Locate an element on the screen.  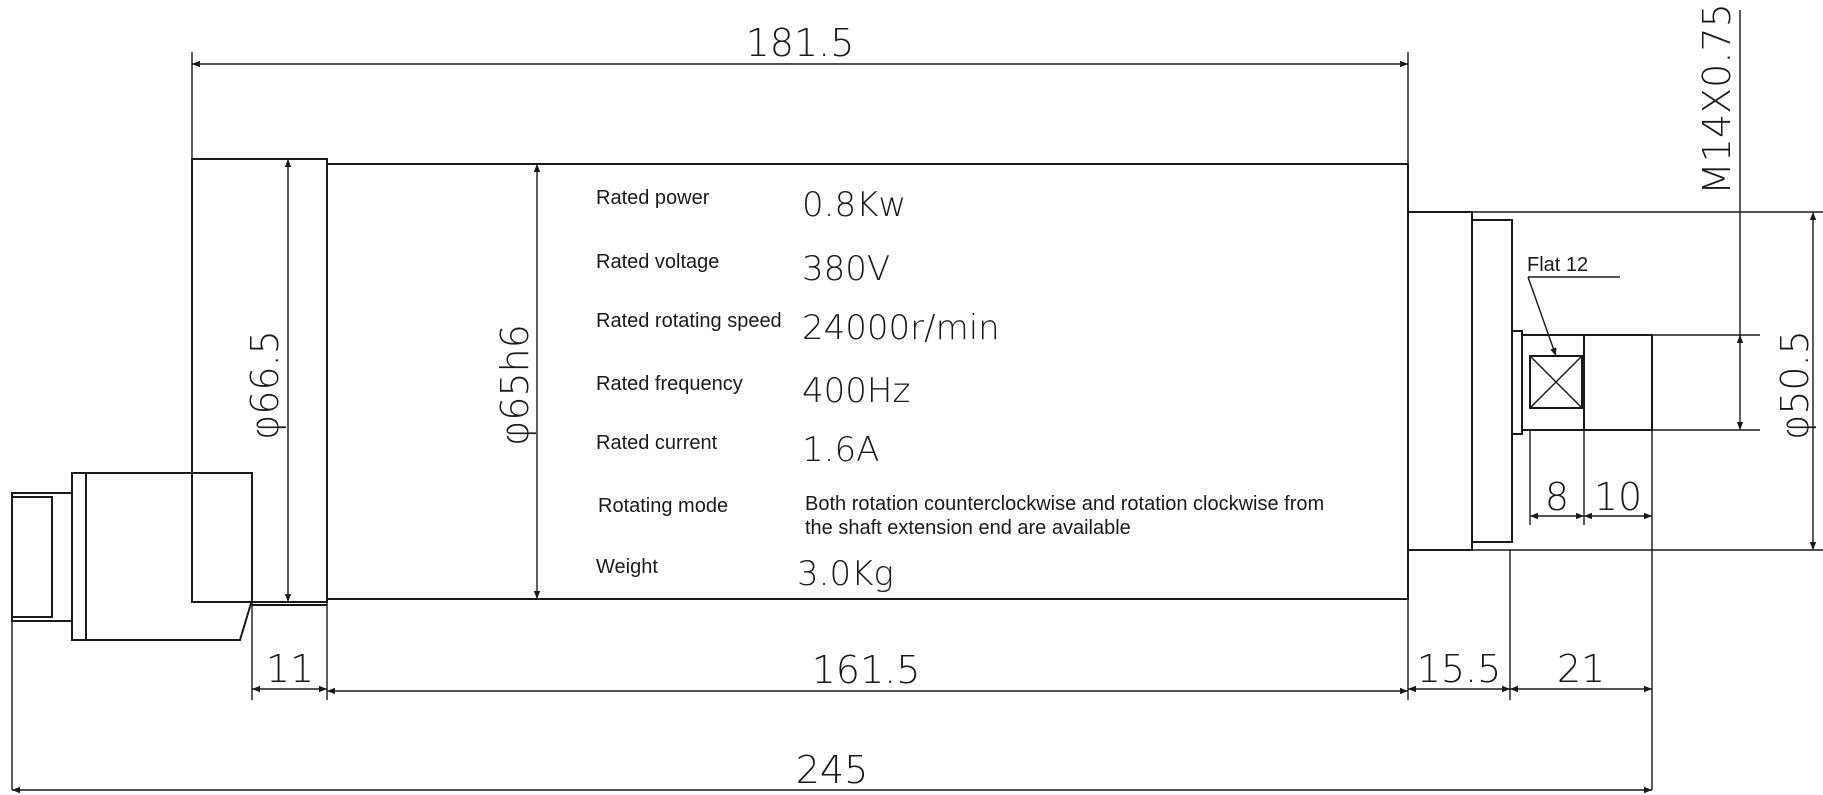
dim-seg-11: 11 is located at coordinates (290, 669).